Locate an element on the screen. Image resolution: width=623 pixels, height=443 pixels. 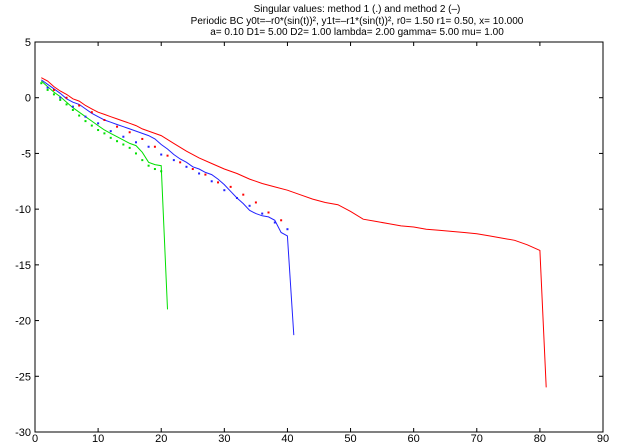
y-tick-label: -30 is located at coordinates (23, 433).